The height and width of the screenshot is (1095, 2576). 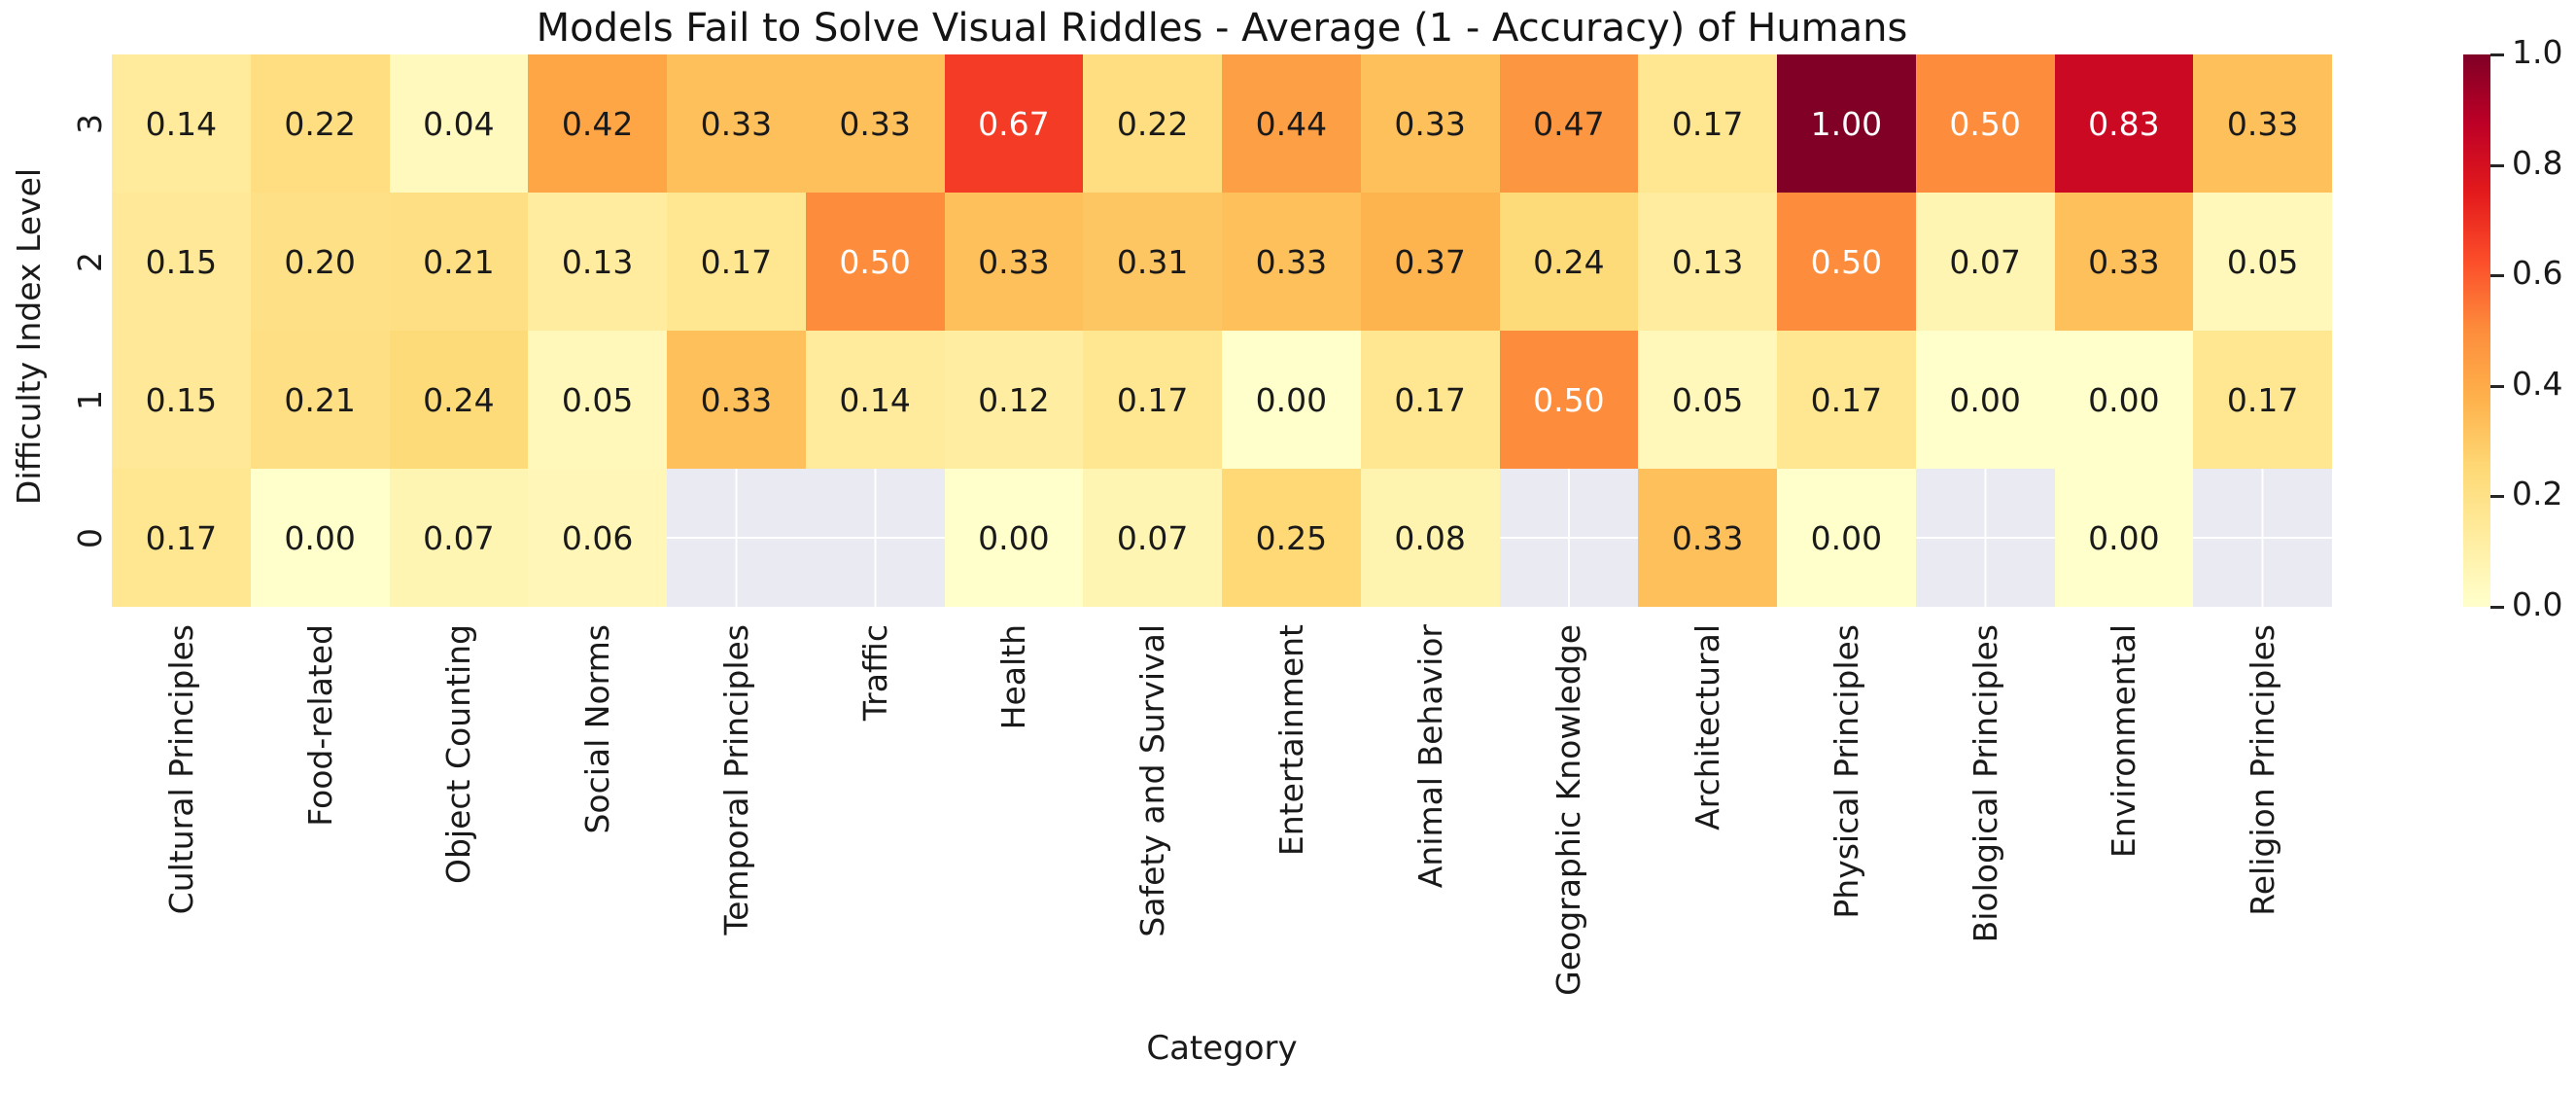 I want to click on x-tick-label: Traffic, so click(x=876, y=818).